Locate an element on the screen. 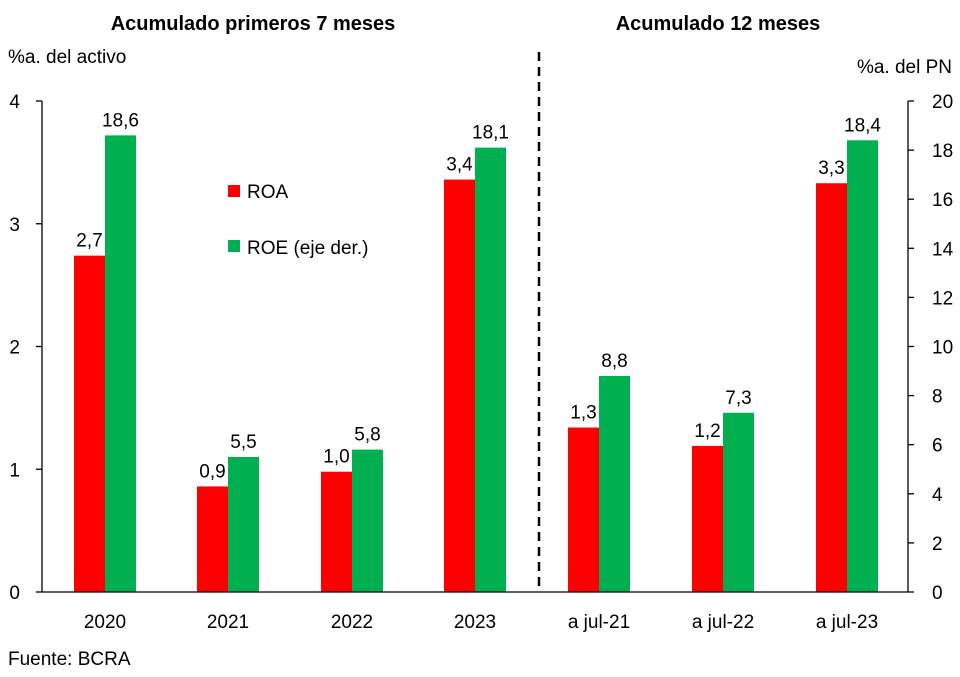  legend-label-roe: ROE (eje der.) is located at coordinates (307, 248).